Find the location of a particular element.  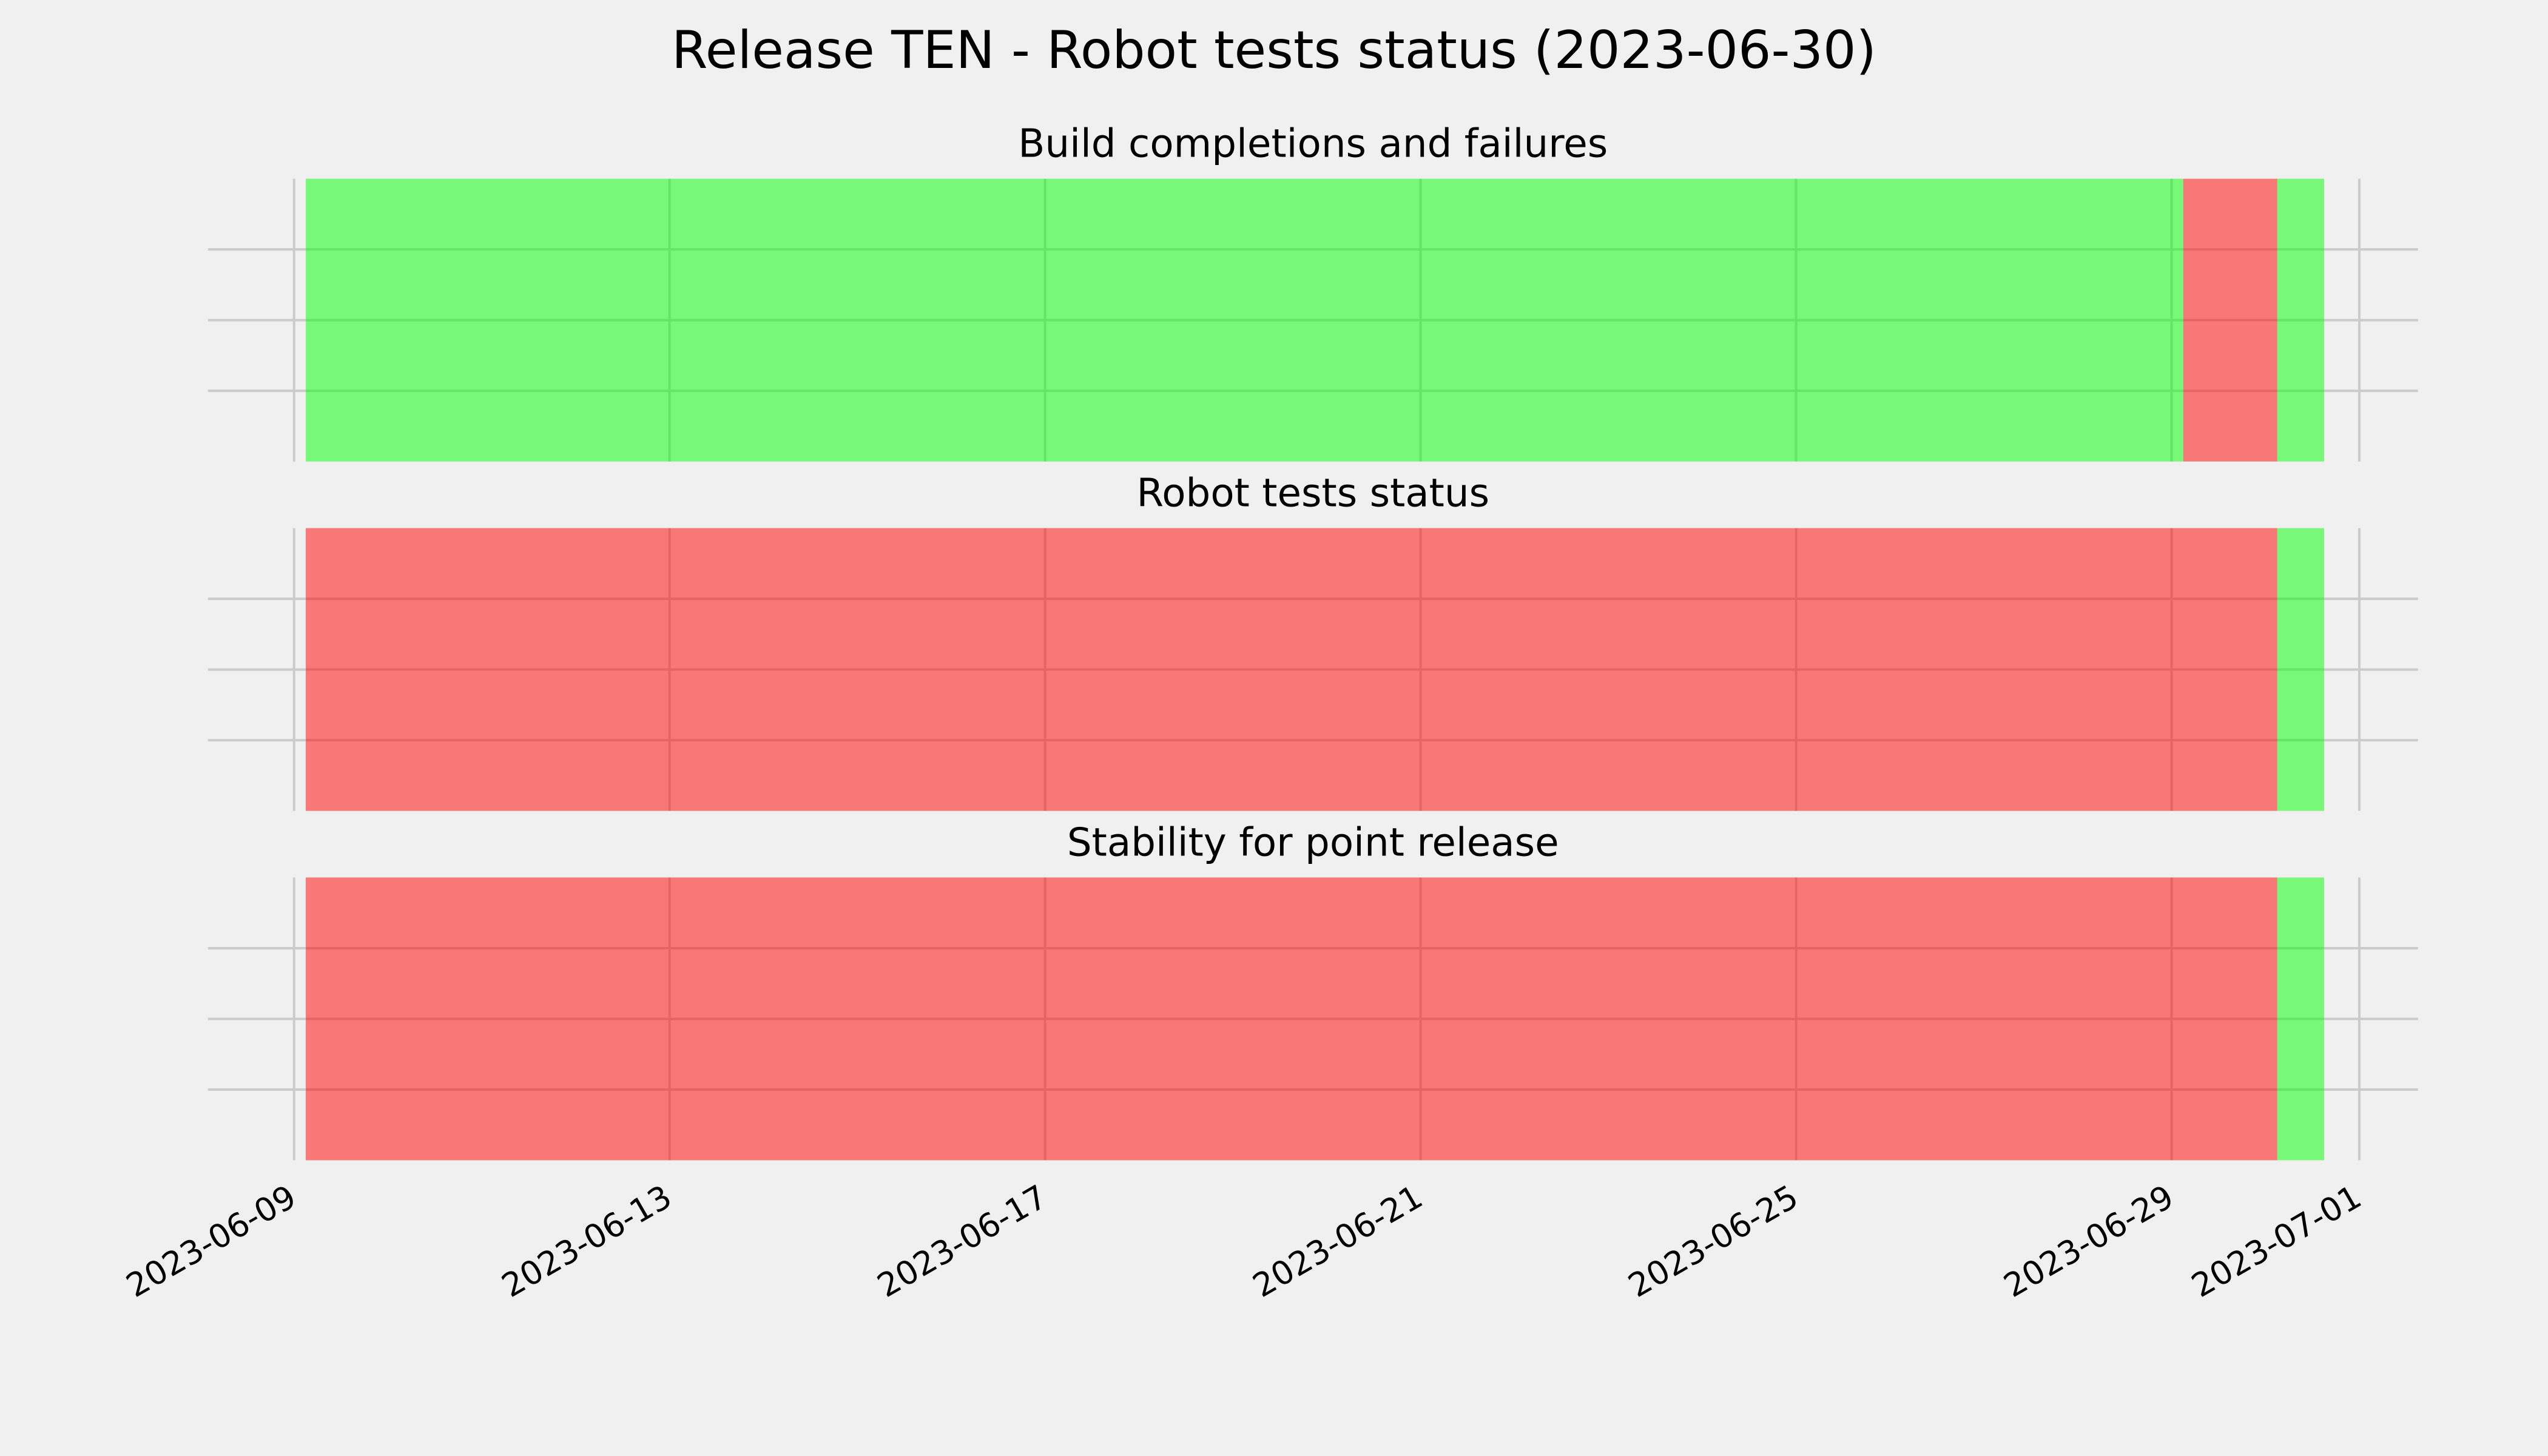

panel-title: Robot tests status is located at coordinates (1312, 493).